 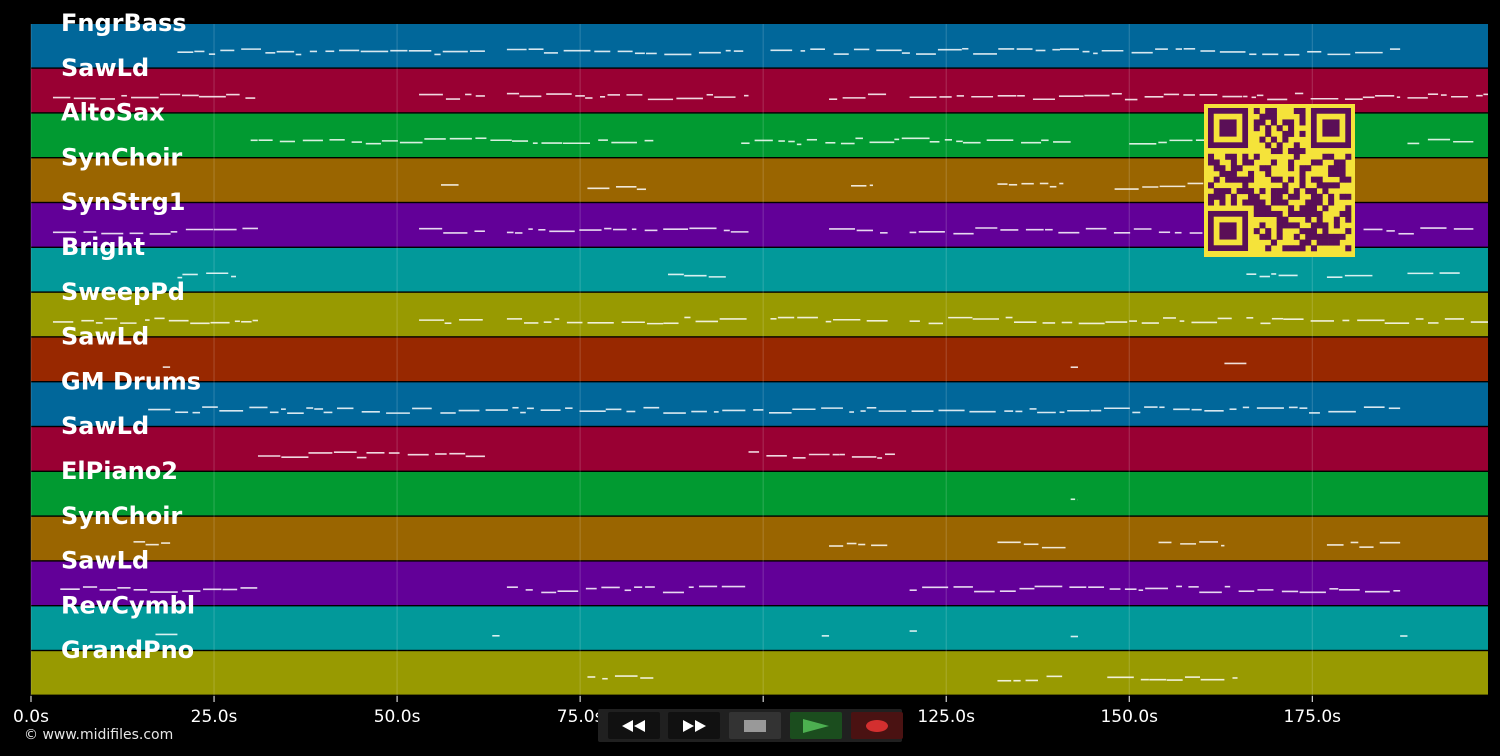 What do you see at coordinates (1129, 717) in the screenshot?
I see `tick-label: 150.0s` at bounding box center [1129, 717].